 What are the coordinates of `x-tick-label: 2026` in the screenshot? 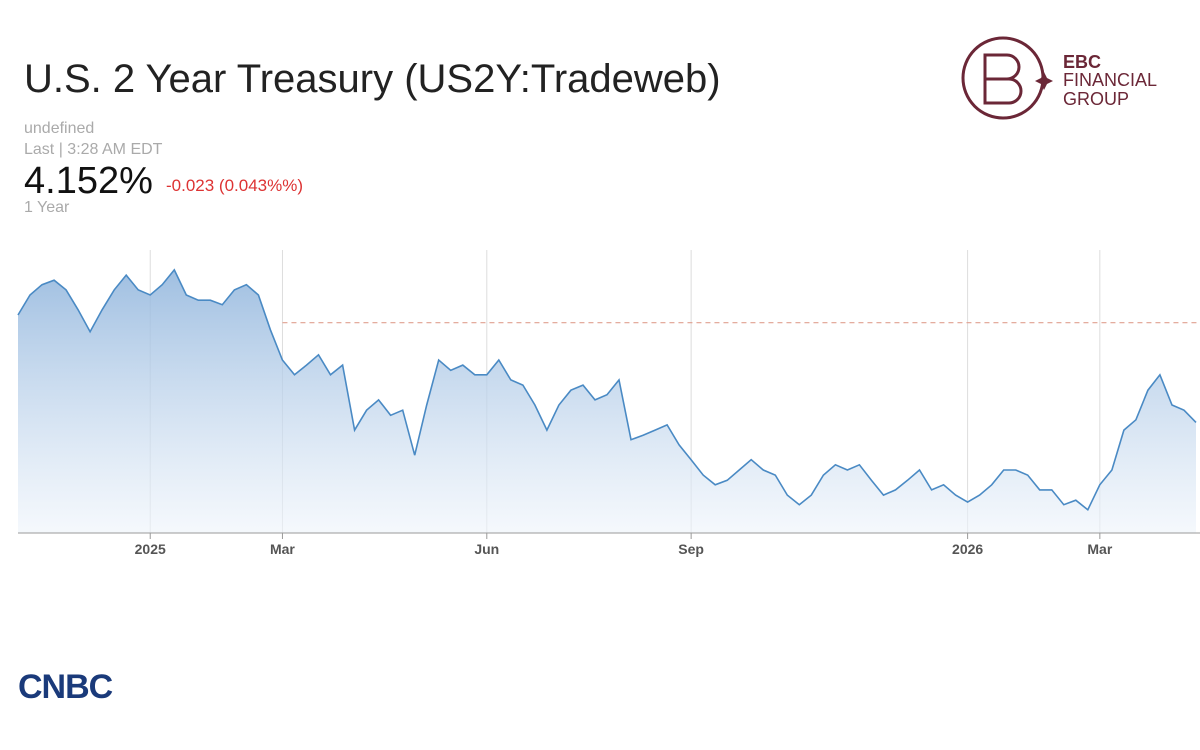 It's located at (967, 549).